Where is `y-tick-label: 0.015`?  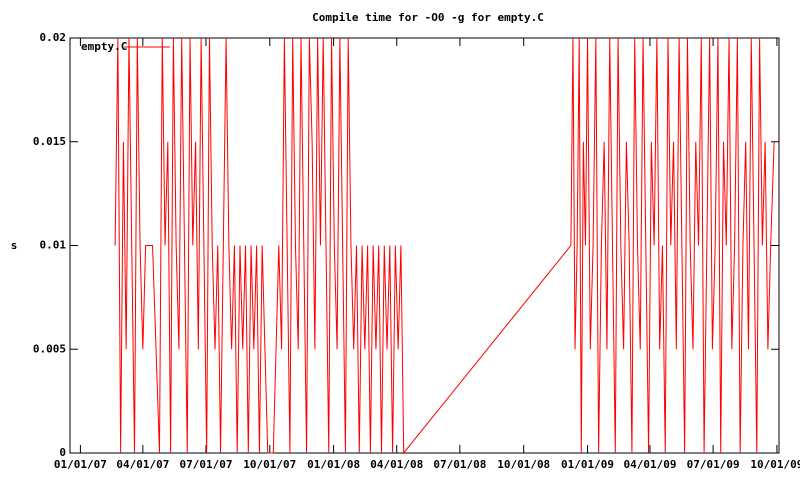
y-tick-label: 0.015 is located at coordinates (49, 141).